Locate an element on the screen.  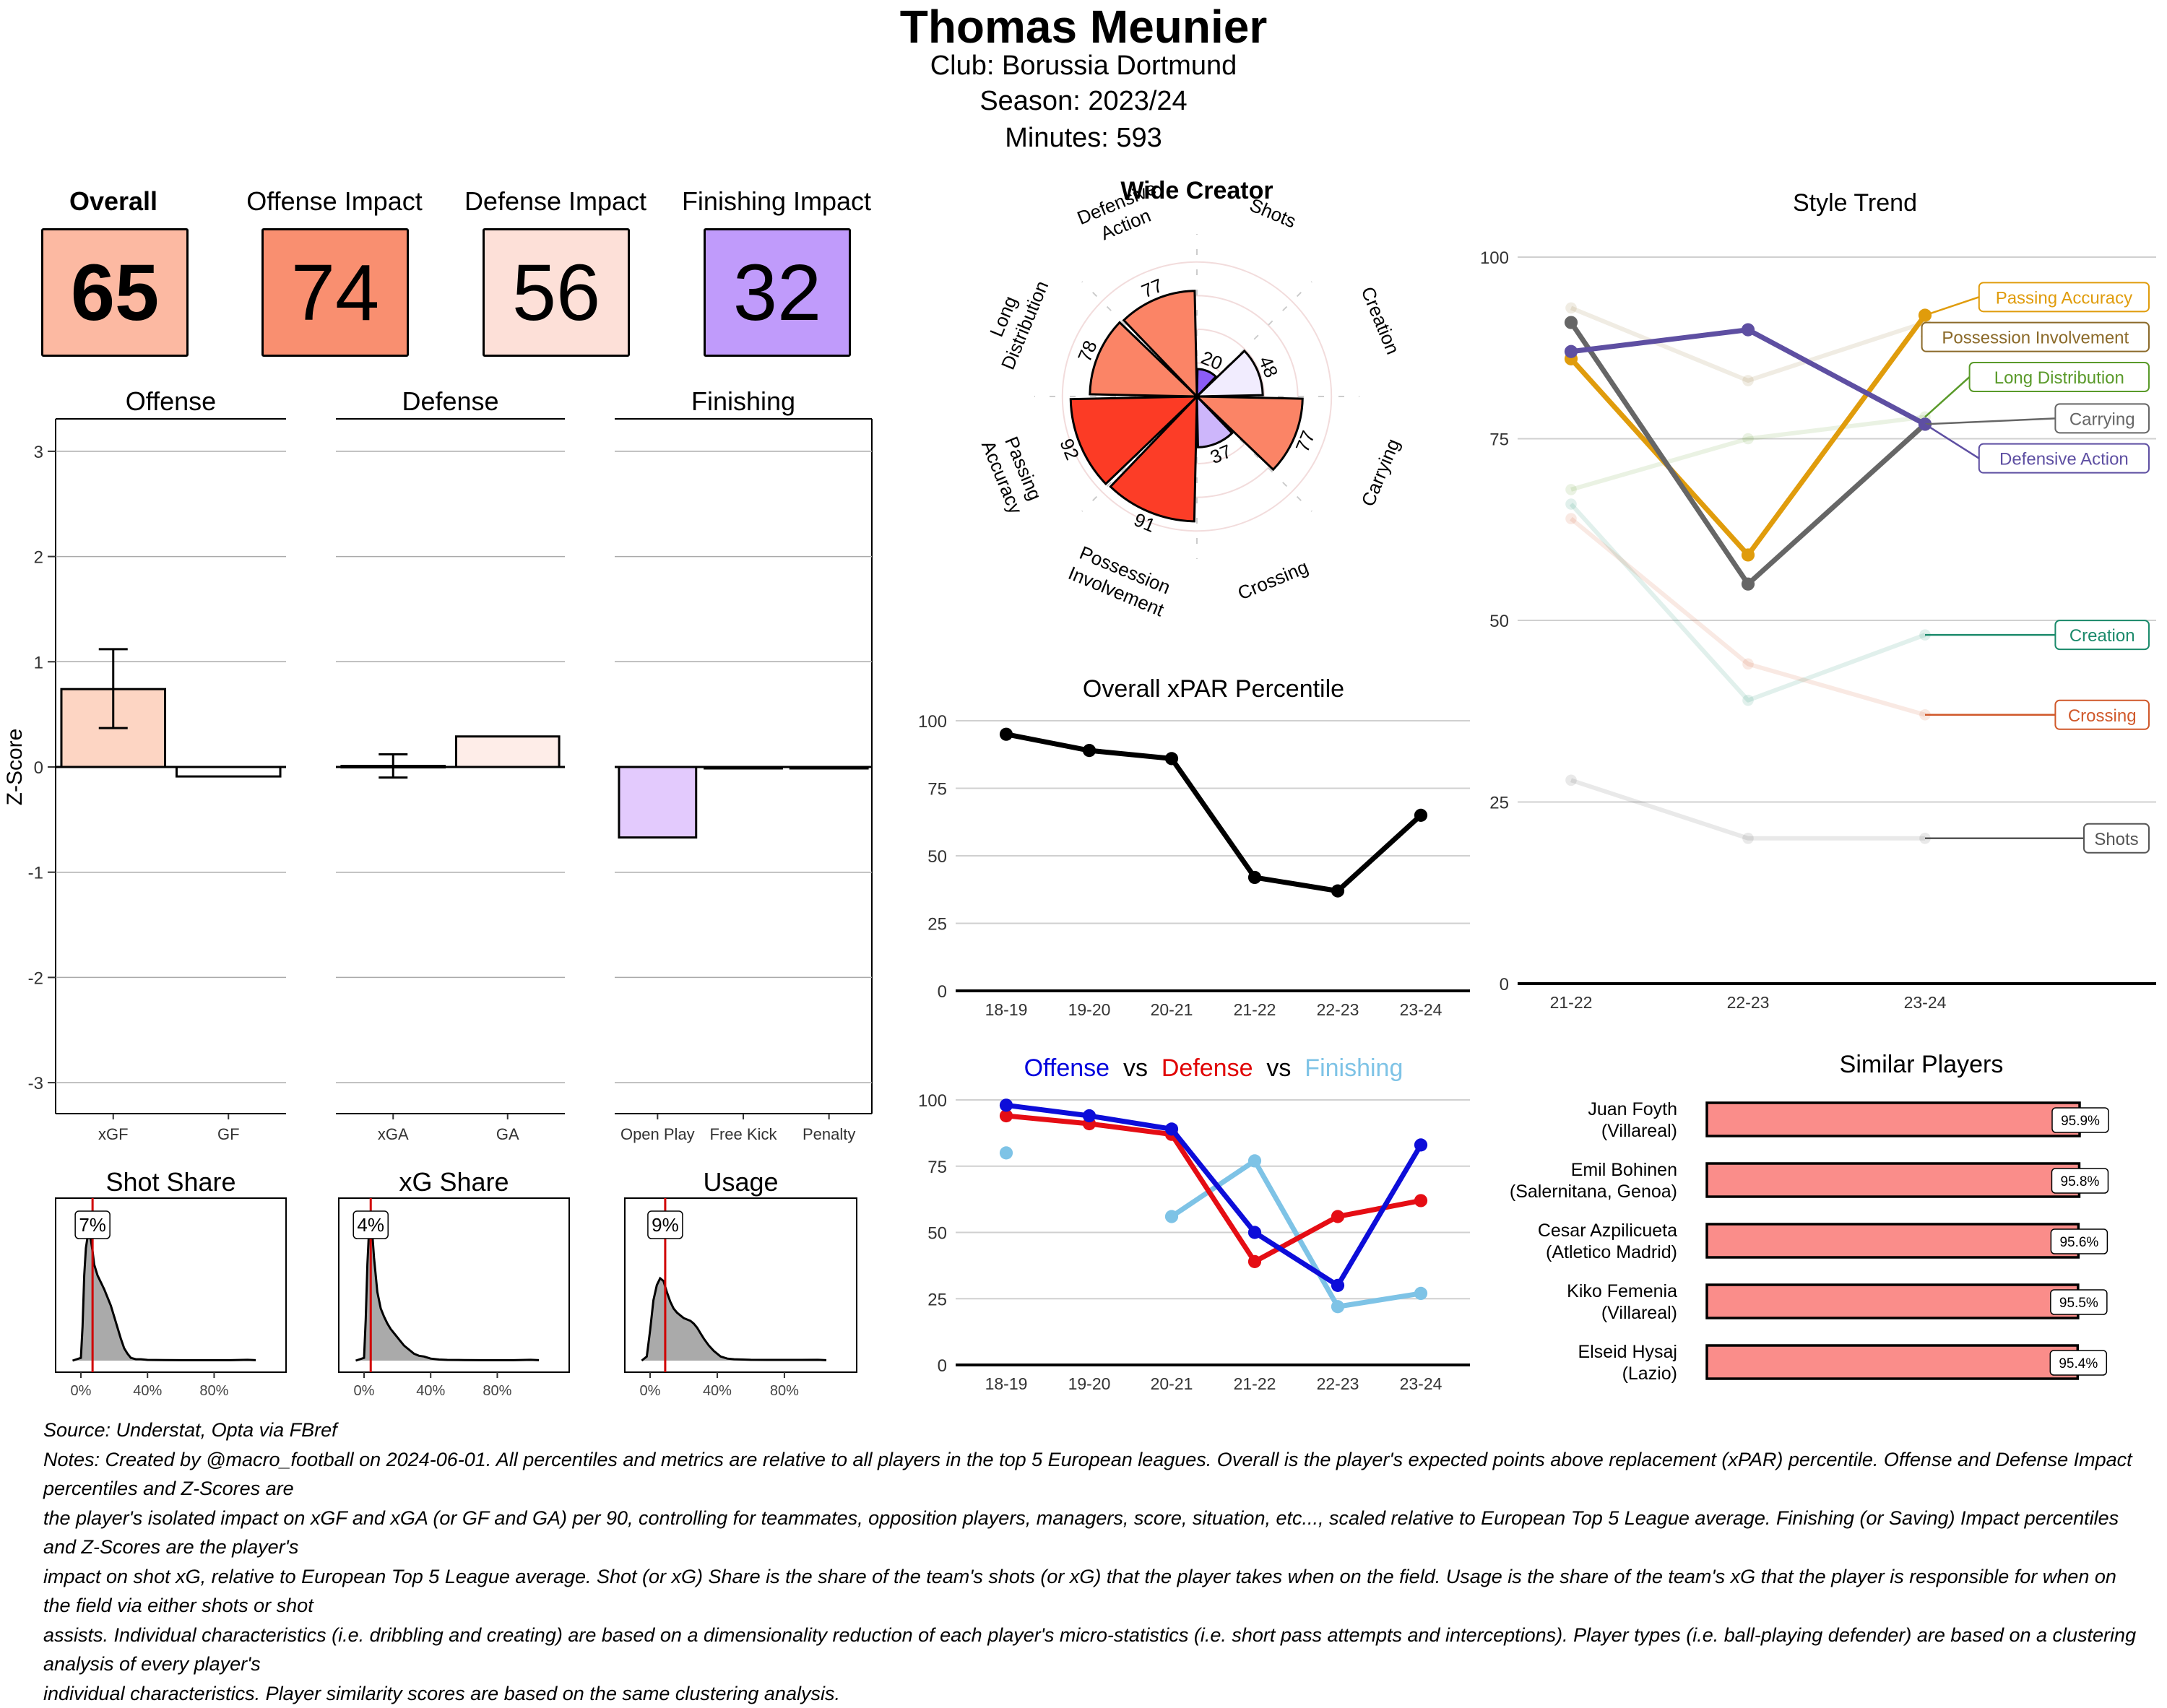
trend-shots-point is located at coordinates (1571, 780).